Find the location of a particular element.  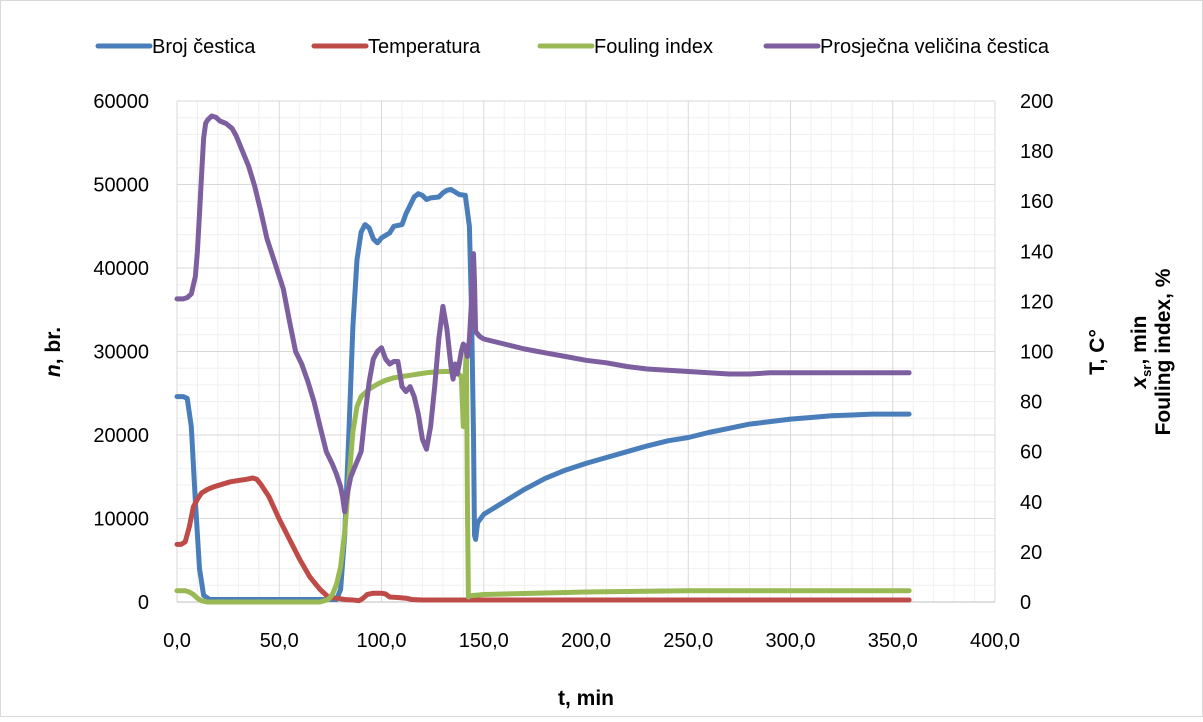

y-left-tick-label: 20000 is located at coordinates (121, 436).